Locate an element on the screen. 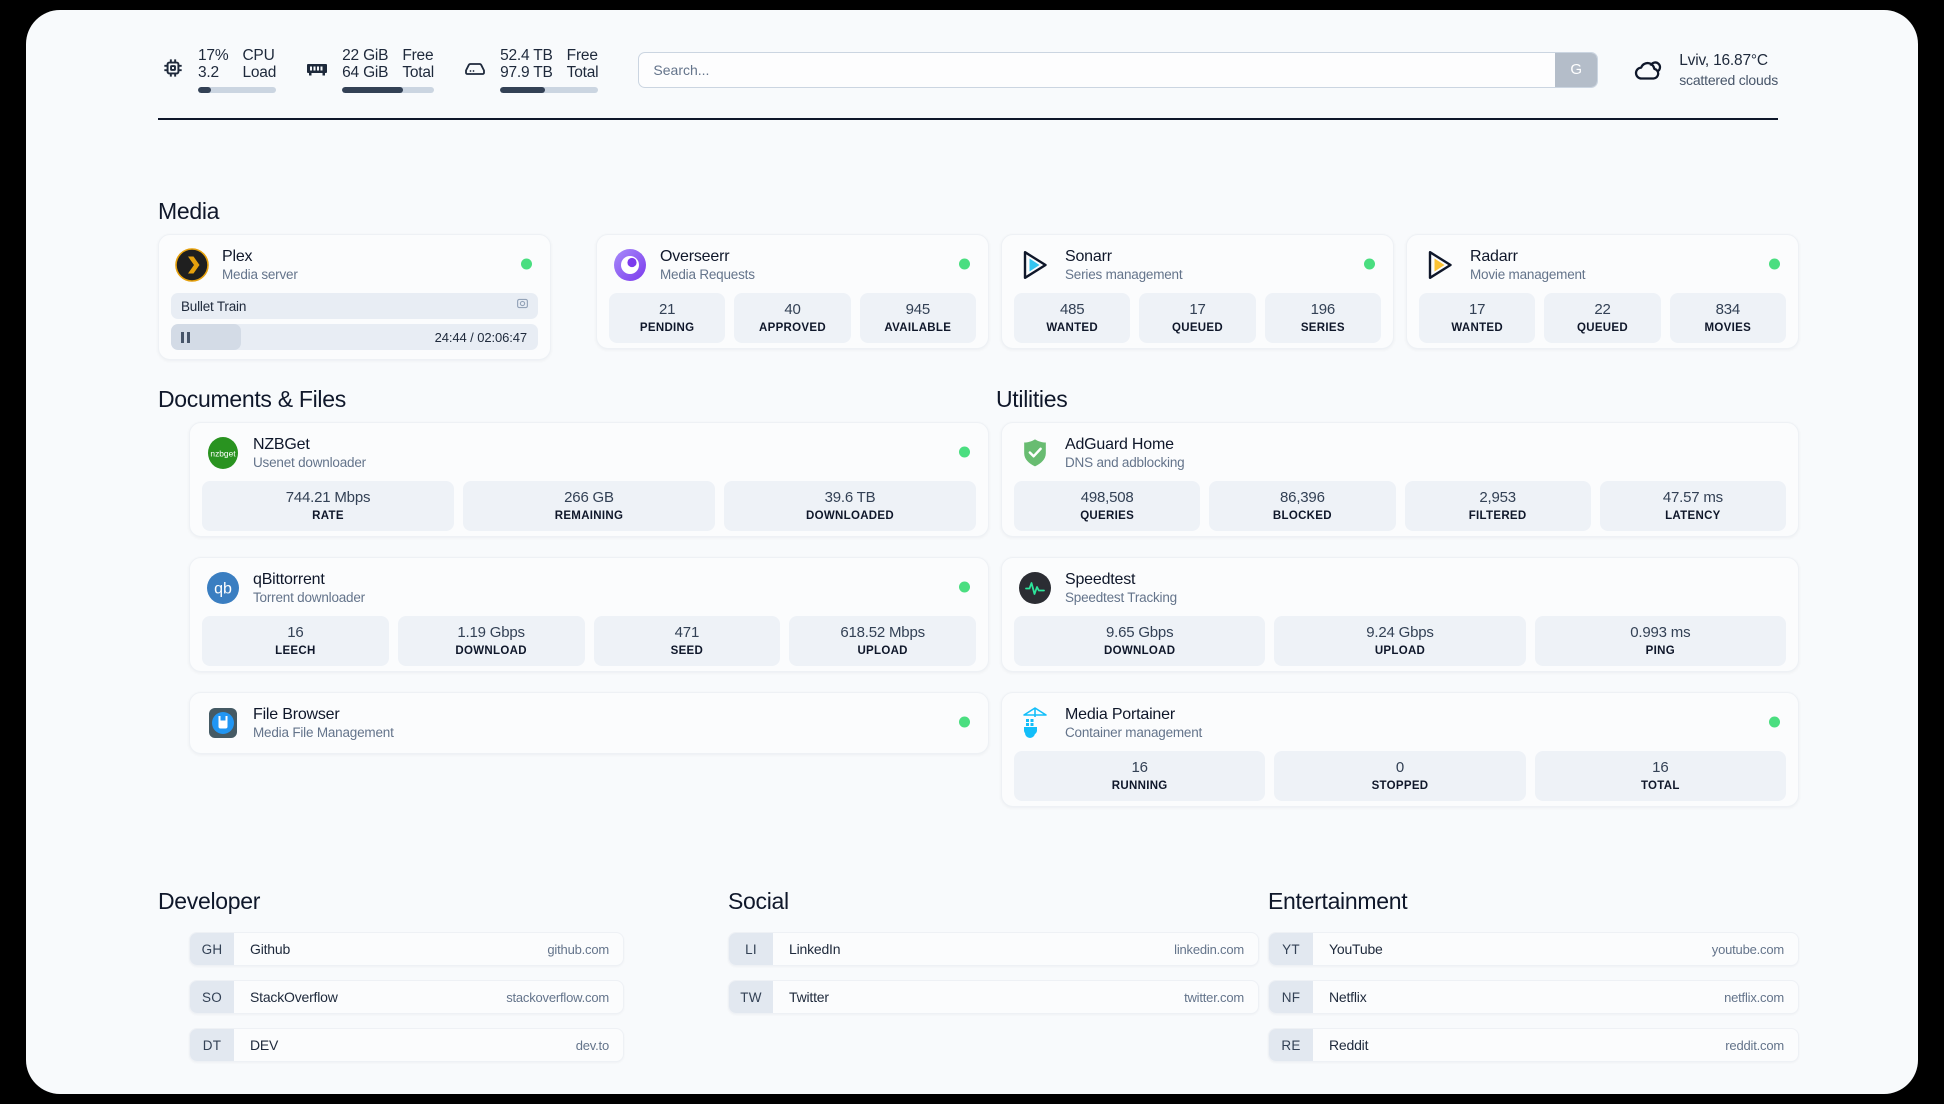 This screenshot has width=1944, height=1104. stat-stopped: 0 STOPPED is located at coordinates (1400, 776).